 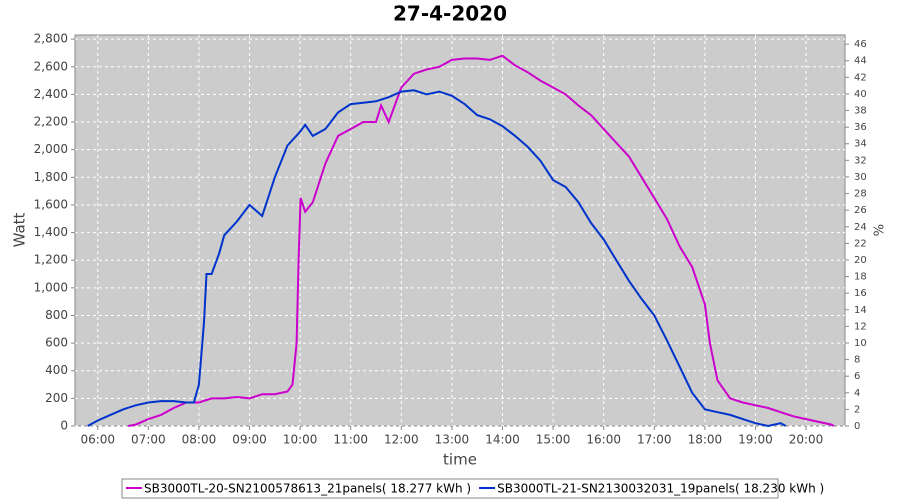 What do you see at coordinates (51, 39) in the screenshot?
I see `y-tick-label: 2,800` at bounding box center [51, 39].